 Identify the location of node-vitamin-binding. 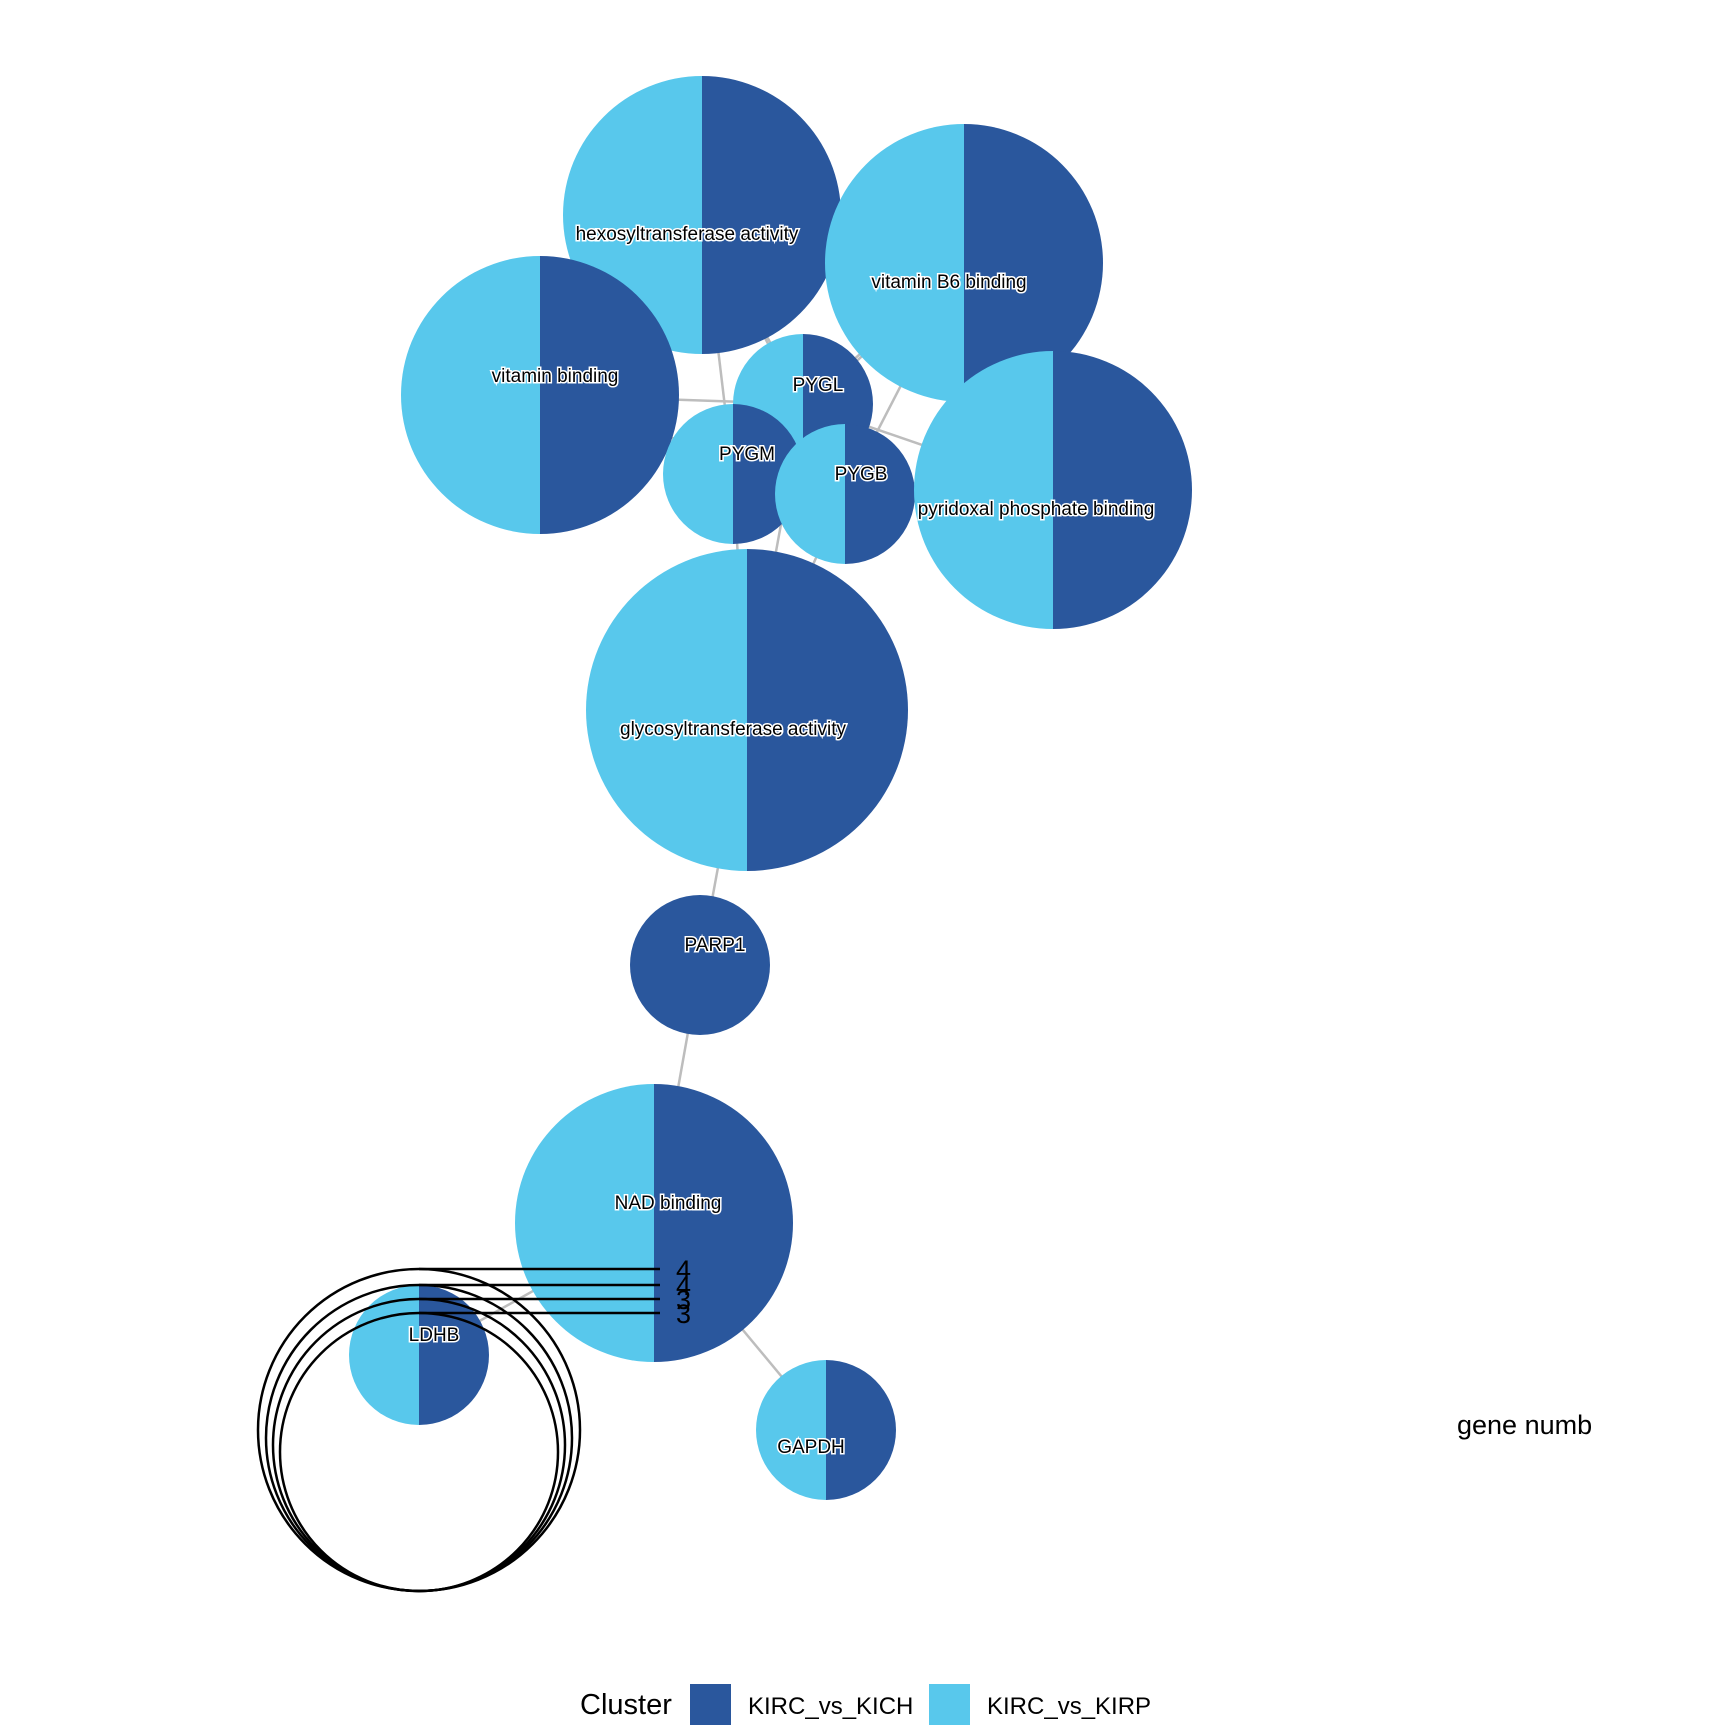
(540, 395).